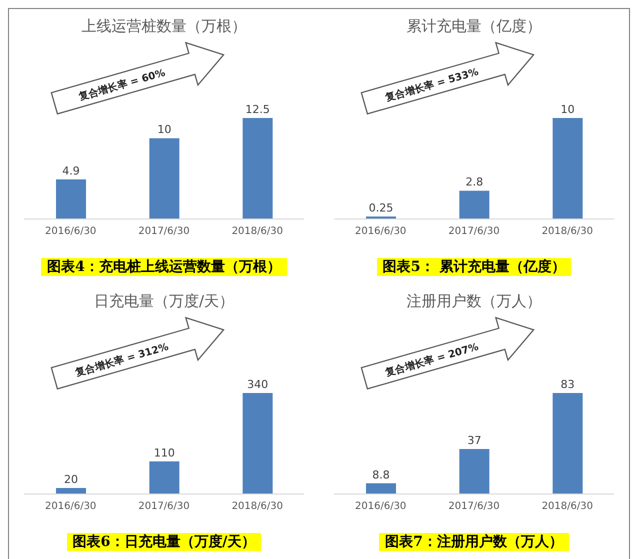  What do you see at coordinates (474, 440) in the screenshot?
I see `data-label: 37` at bounding box center [474, 440].